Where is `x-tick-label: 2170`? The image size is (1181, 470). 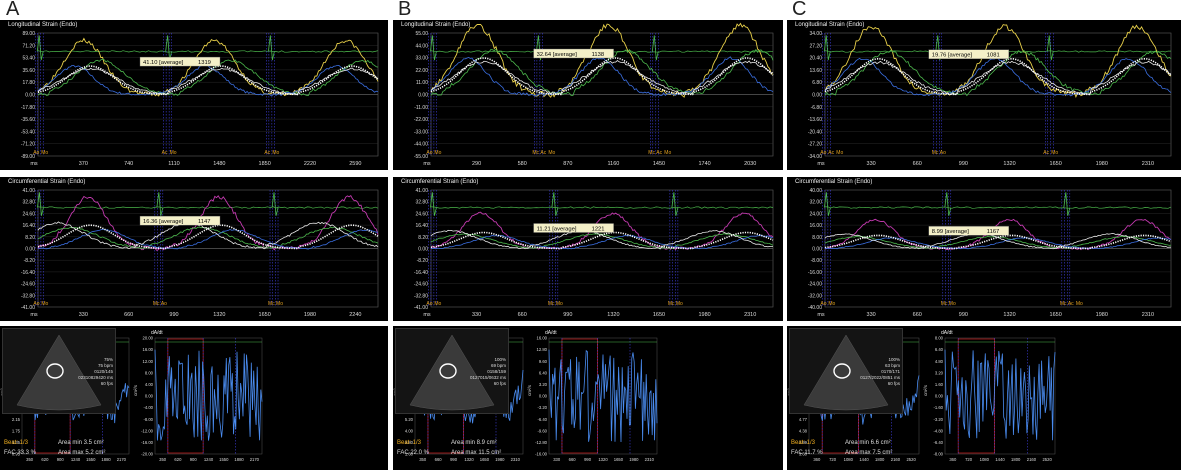
x-tick-label: 2170 is located at coordinates (255, 459).